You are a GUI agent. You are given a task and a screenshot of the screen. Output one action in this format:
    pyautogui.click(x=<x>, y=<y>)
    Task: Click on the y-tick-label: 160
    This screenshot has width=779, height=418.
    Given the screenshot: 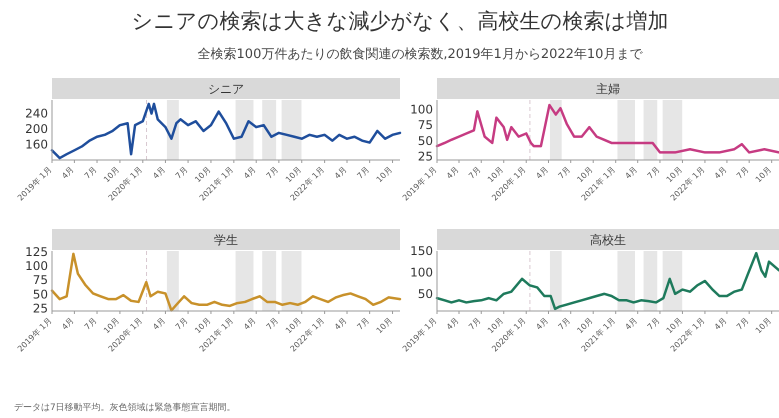 What is the action you would take?
    pyautogui.click(x=36, y=144)
    